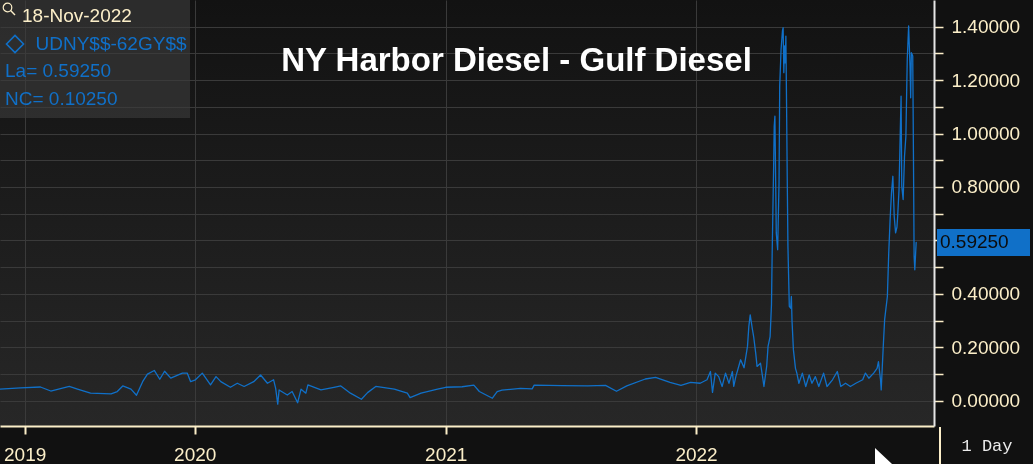  What do you see at coordinates (986, 80) in the screenshot?
I see `y-tick-label: 1.20000` at bounding box center [986, 80].